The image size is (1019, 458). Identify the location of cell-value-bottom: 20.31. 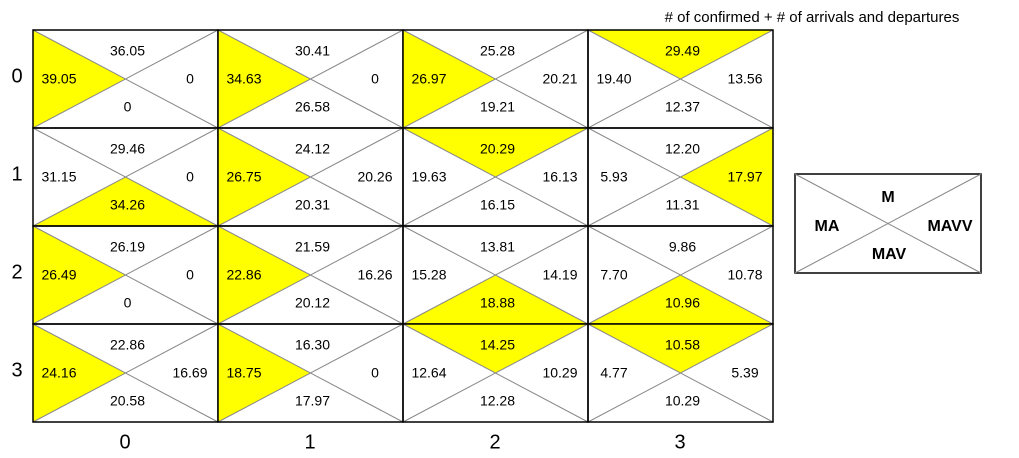
(312, 205).